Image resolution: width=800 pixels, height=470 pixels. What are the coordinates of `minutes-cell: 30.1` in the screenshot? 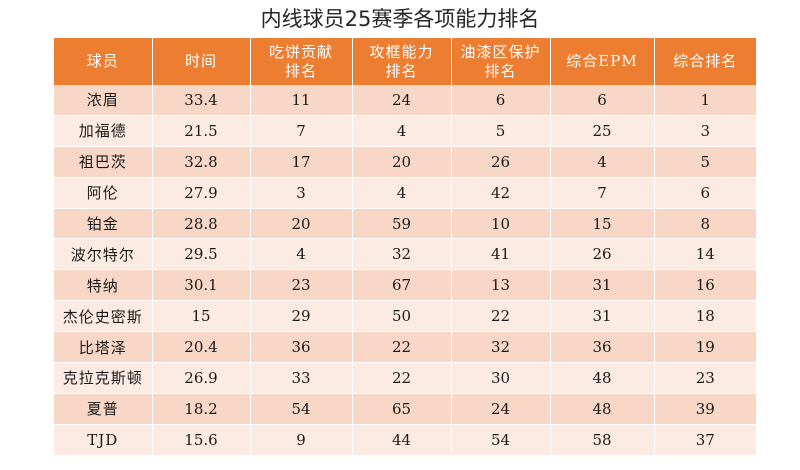 It's located at (201, 285).